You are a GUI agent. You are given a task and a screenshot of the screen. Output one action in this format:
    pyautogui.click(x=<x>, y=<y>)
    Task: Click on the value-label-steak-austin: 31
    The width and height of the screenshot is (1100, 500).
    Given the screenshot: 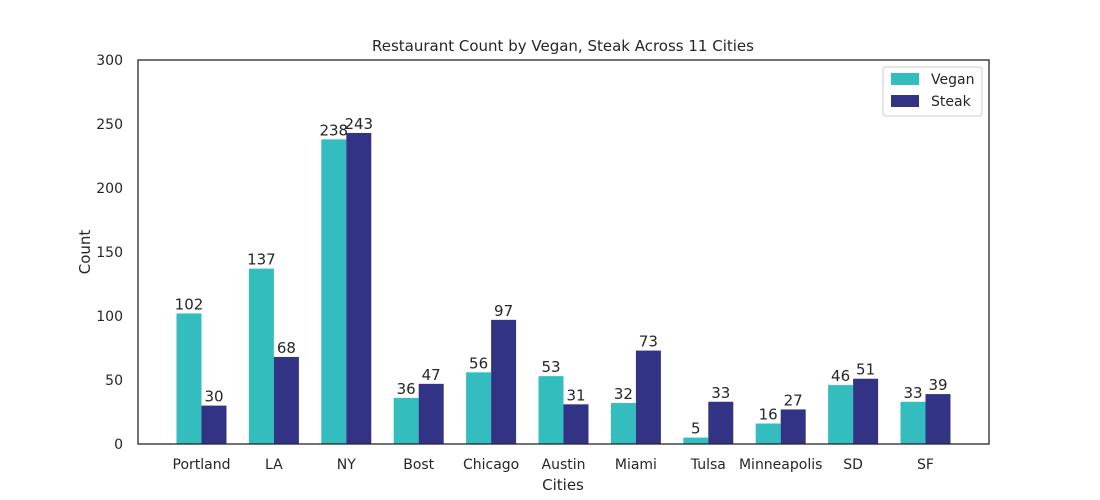 What is the action you would take?
    pyautogui.click(x=575, y=395)
    